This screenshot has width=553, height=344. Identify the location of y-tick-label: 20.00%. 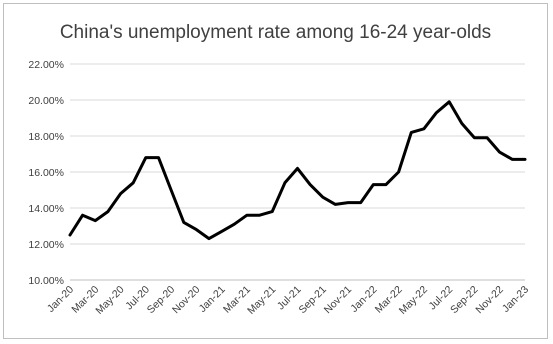
(46, 101).